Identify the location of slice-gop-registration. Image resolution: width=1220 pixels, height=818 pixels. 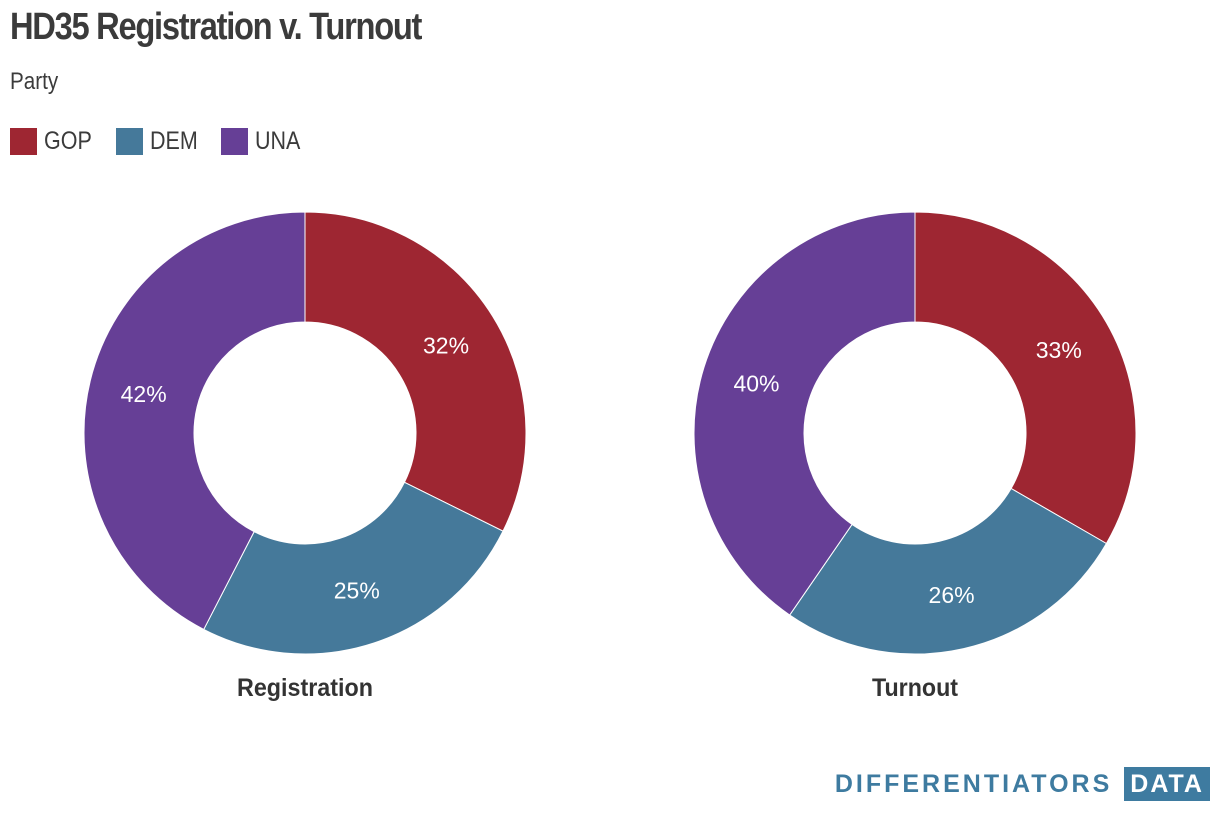
(415, 371).